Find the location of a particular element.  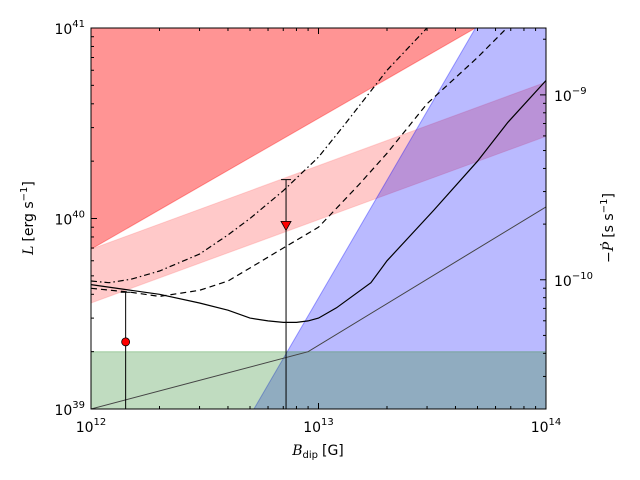

y-axis-label-left: L[erg s−1] is located at coordinates (28, 218).